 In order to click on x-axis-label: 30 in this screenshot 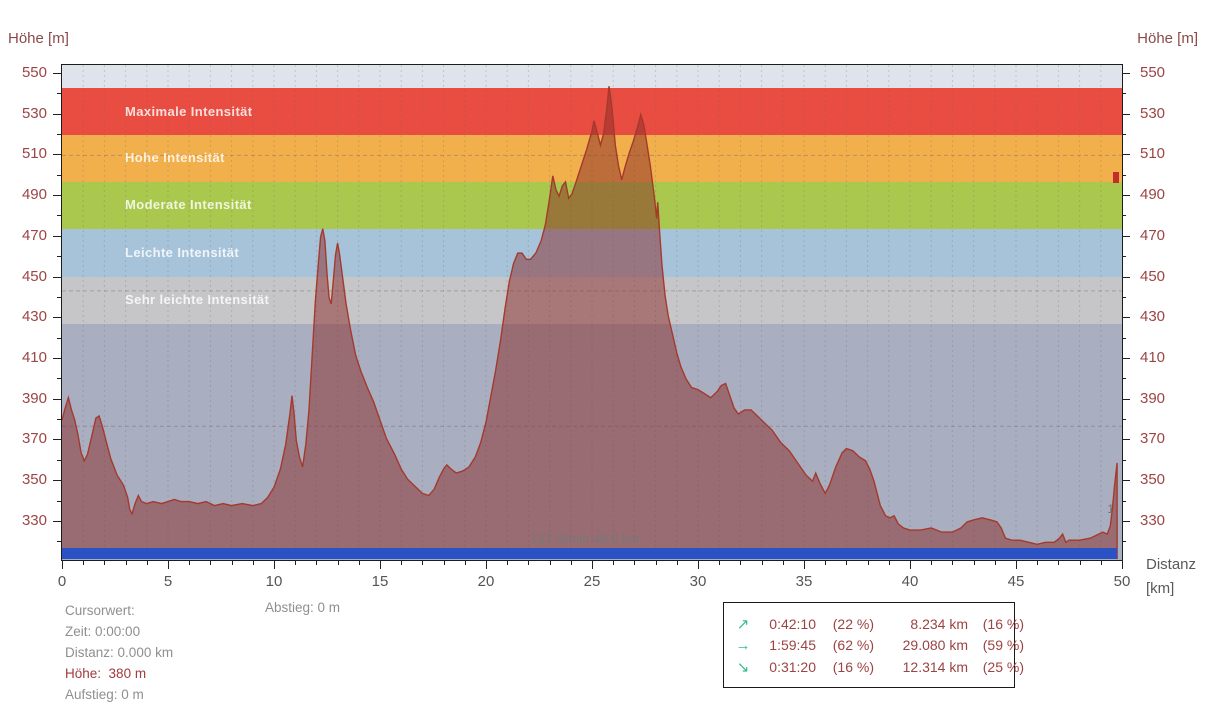, I will do `click(698, 581)`.